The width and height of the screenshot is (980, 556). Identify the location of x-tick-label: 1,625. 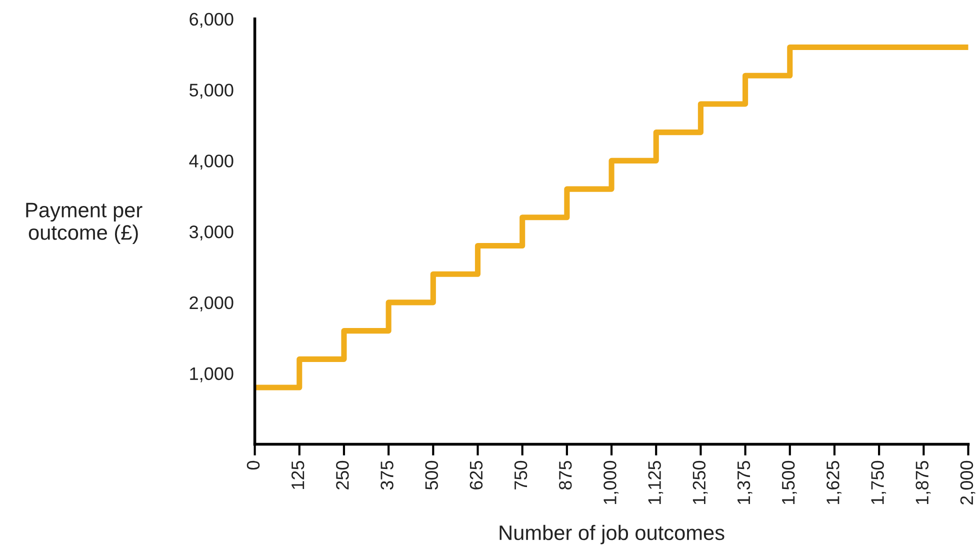
(834, 482).